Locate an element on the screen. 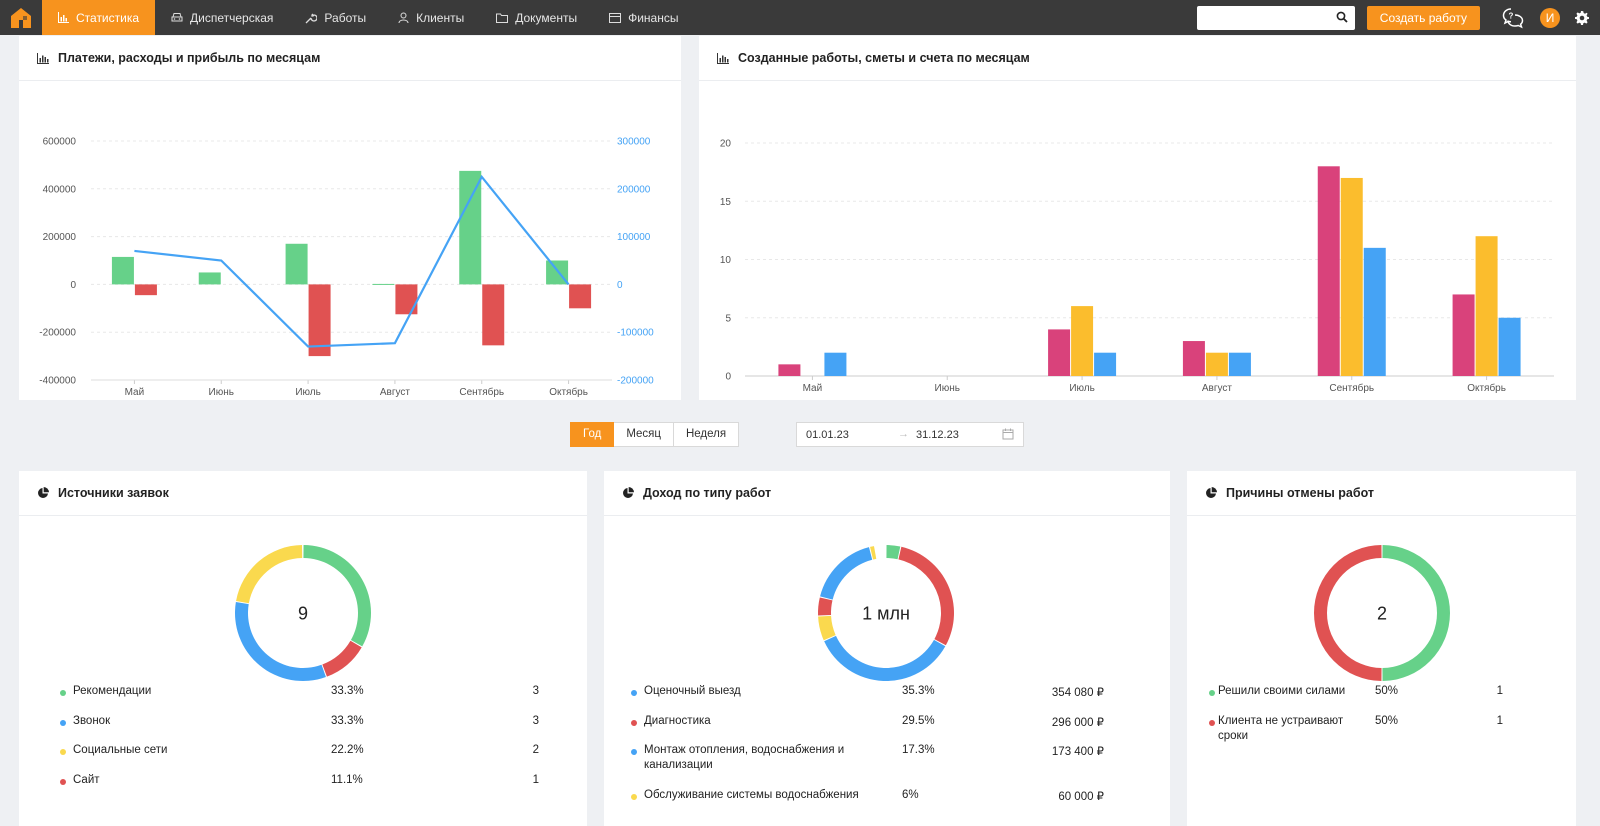  y2-tick-label: 200000 is located at coordinates (634, 189).